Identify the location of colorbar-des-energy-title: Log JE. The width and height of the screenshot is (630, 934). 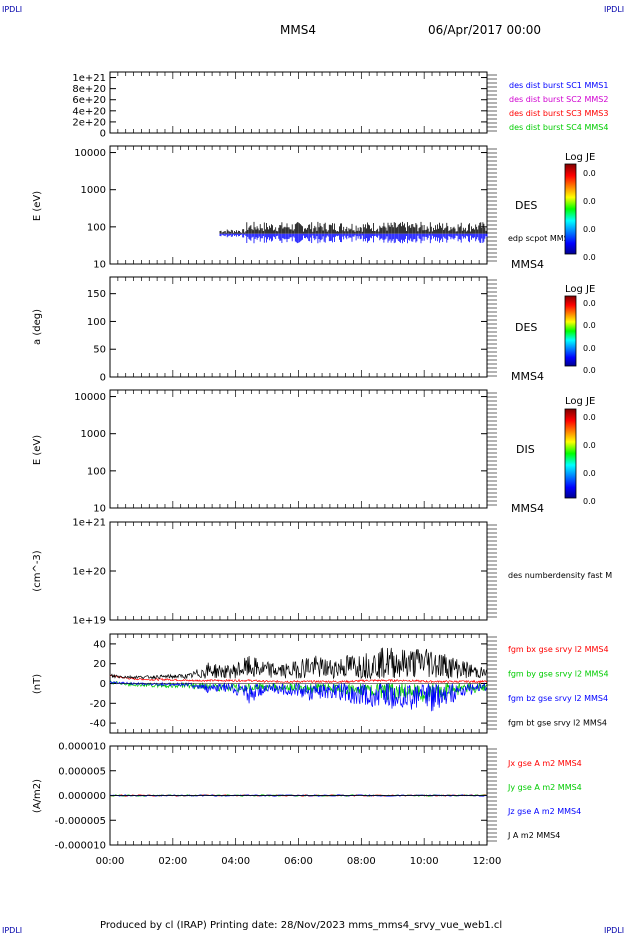
(580, 157).